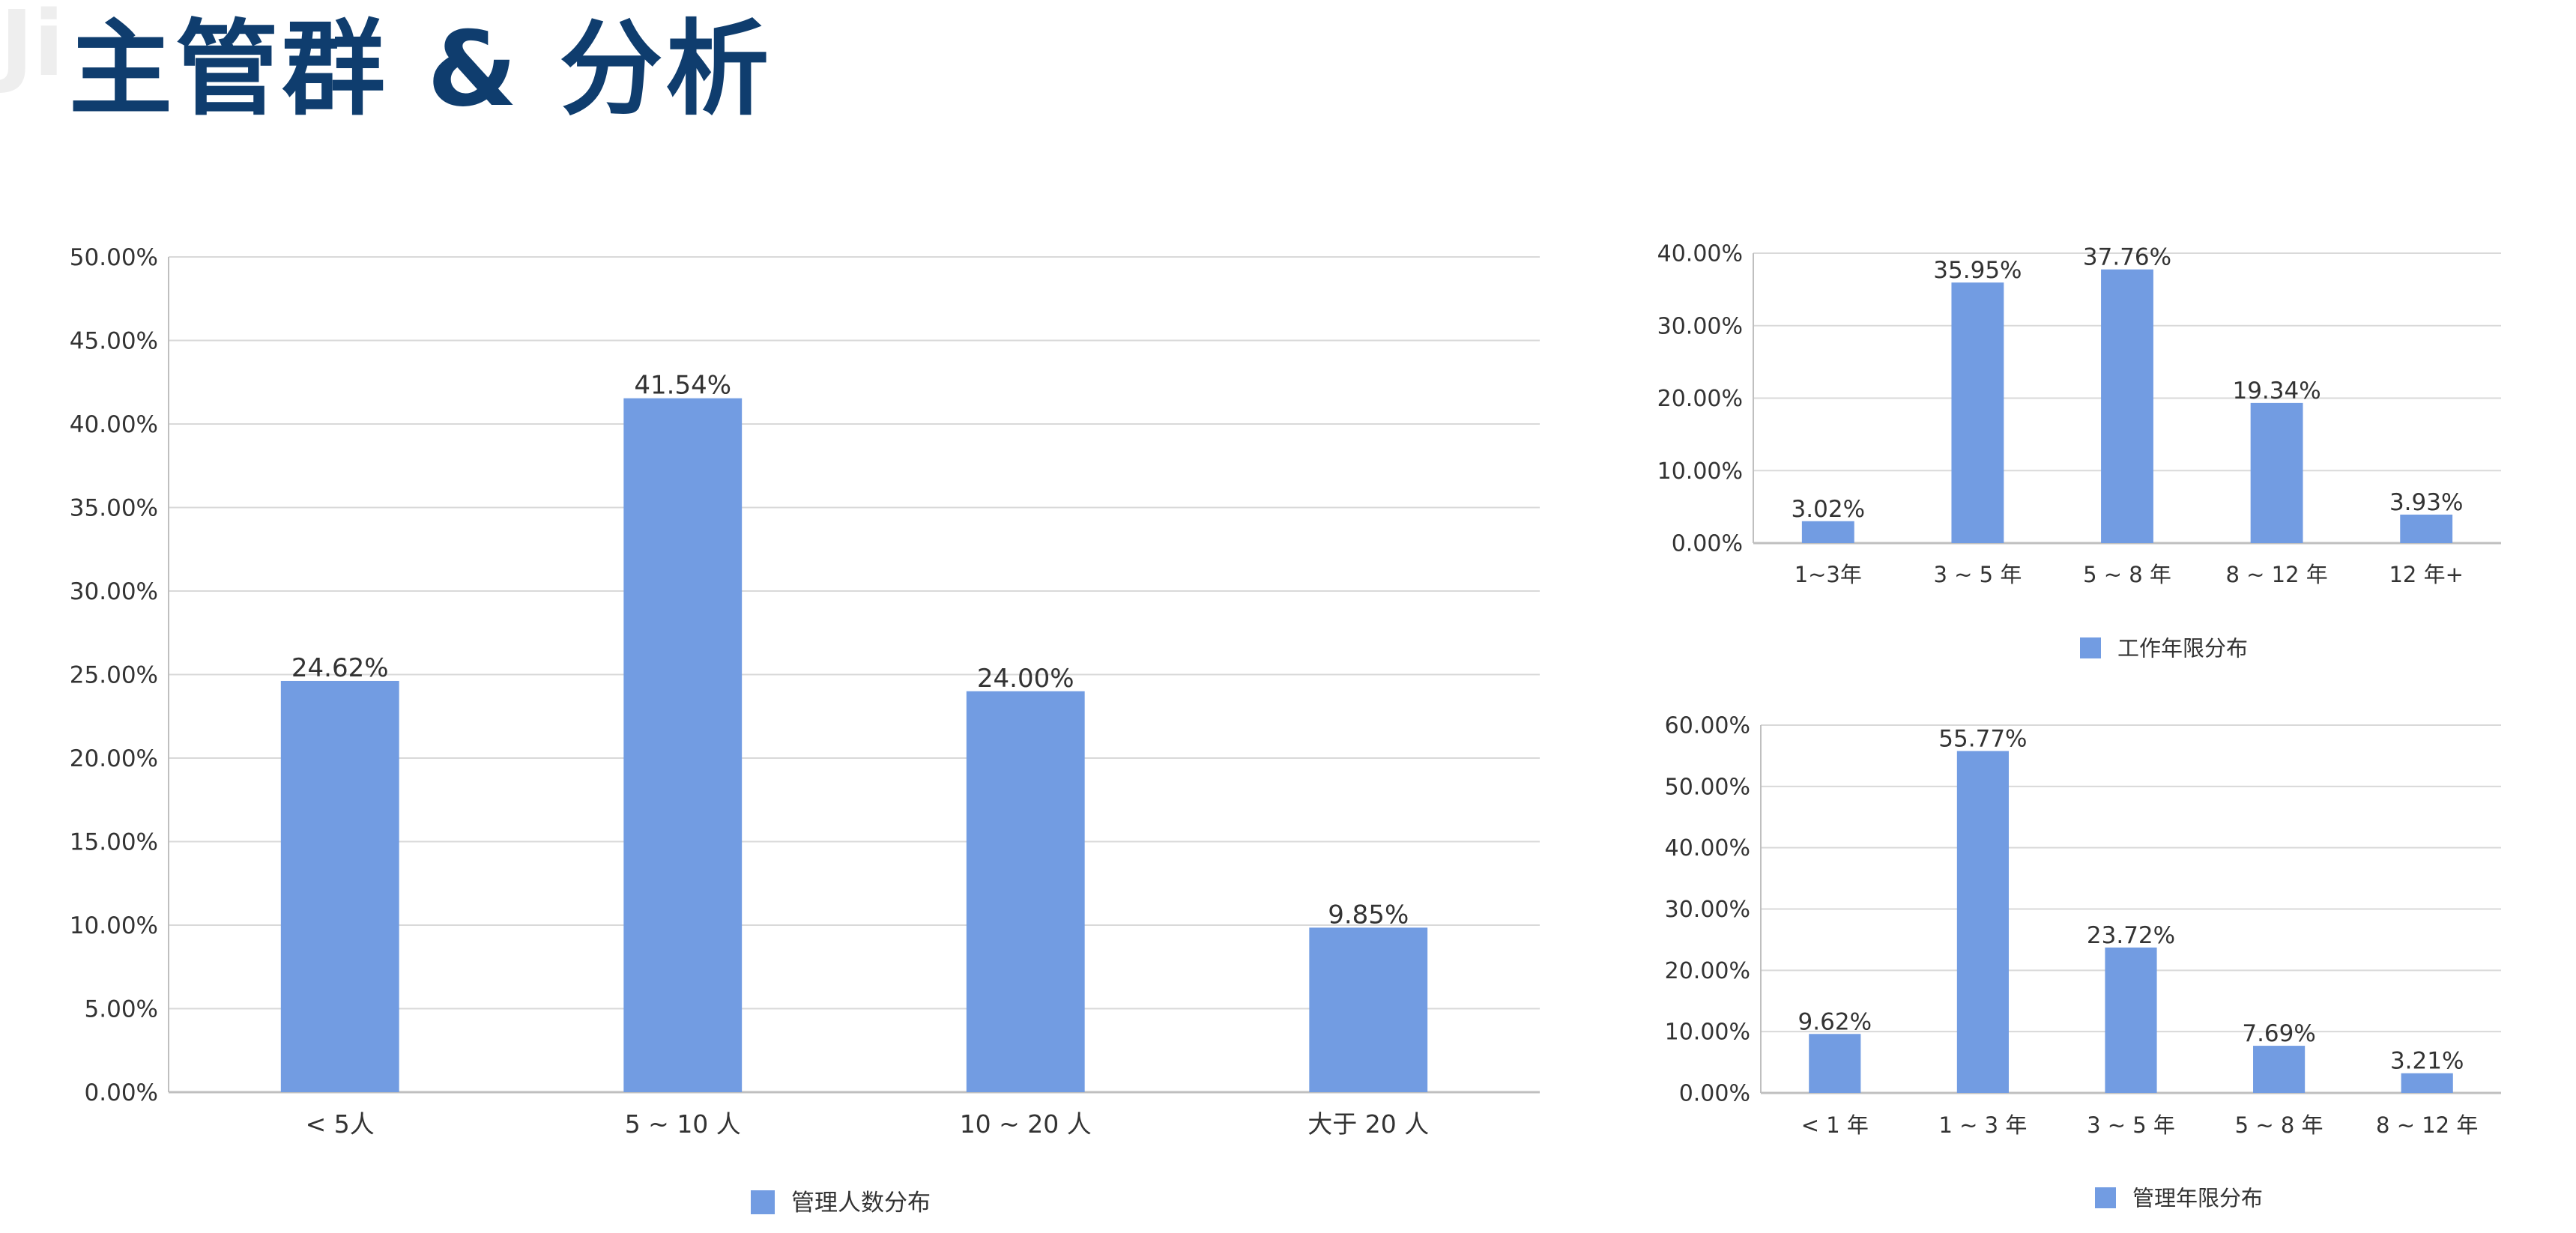  What do you see at coordinates (1828, 574) in the screenshot?
I see `x-tick-label: 1~3年` at bounding box center [1828, 574].